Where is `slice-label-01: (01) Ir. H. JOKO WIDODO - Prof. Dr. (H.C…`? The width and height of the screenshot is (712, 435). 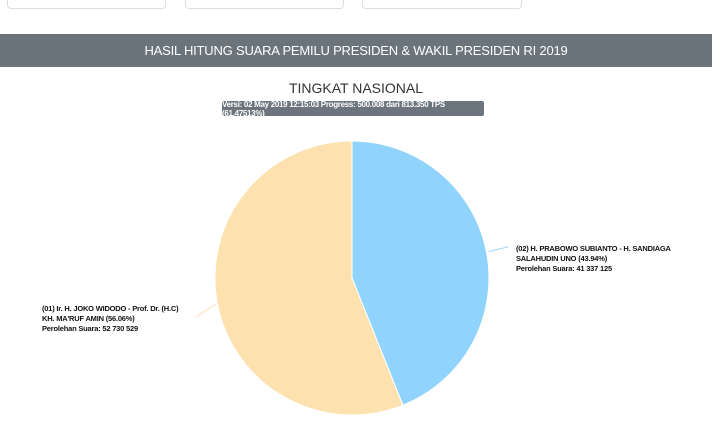
slice-label-01: (01) Ir. H. JOKO WIDODO - Prof. Dr. (H.C… is located at coordinates (110, 319).